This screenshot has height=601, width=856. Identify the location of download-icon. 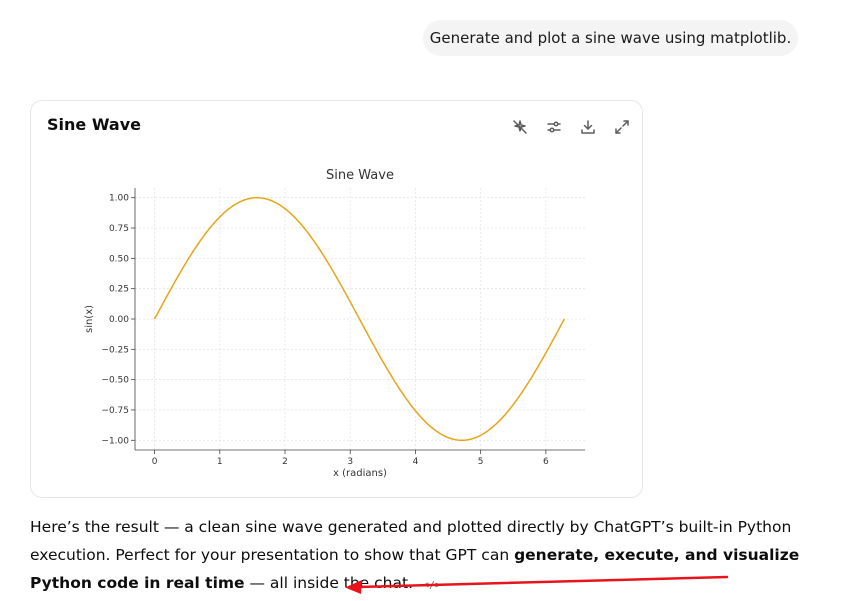
(588, 127).